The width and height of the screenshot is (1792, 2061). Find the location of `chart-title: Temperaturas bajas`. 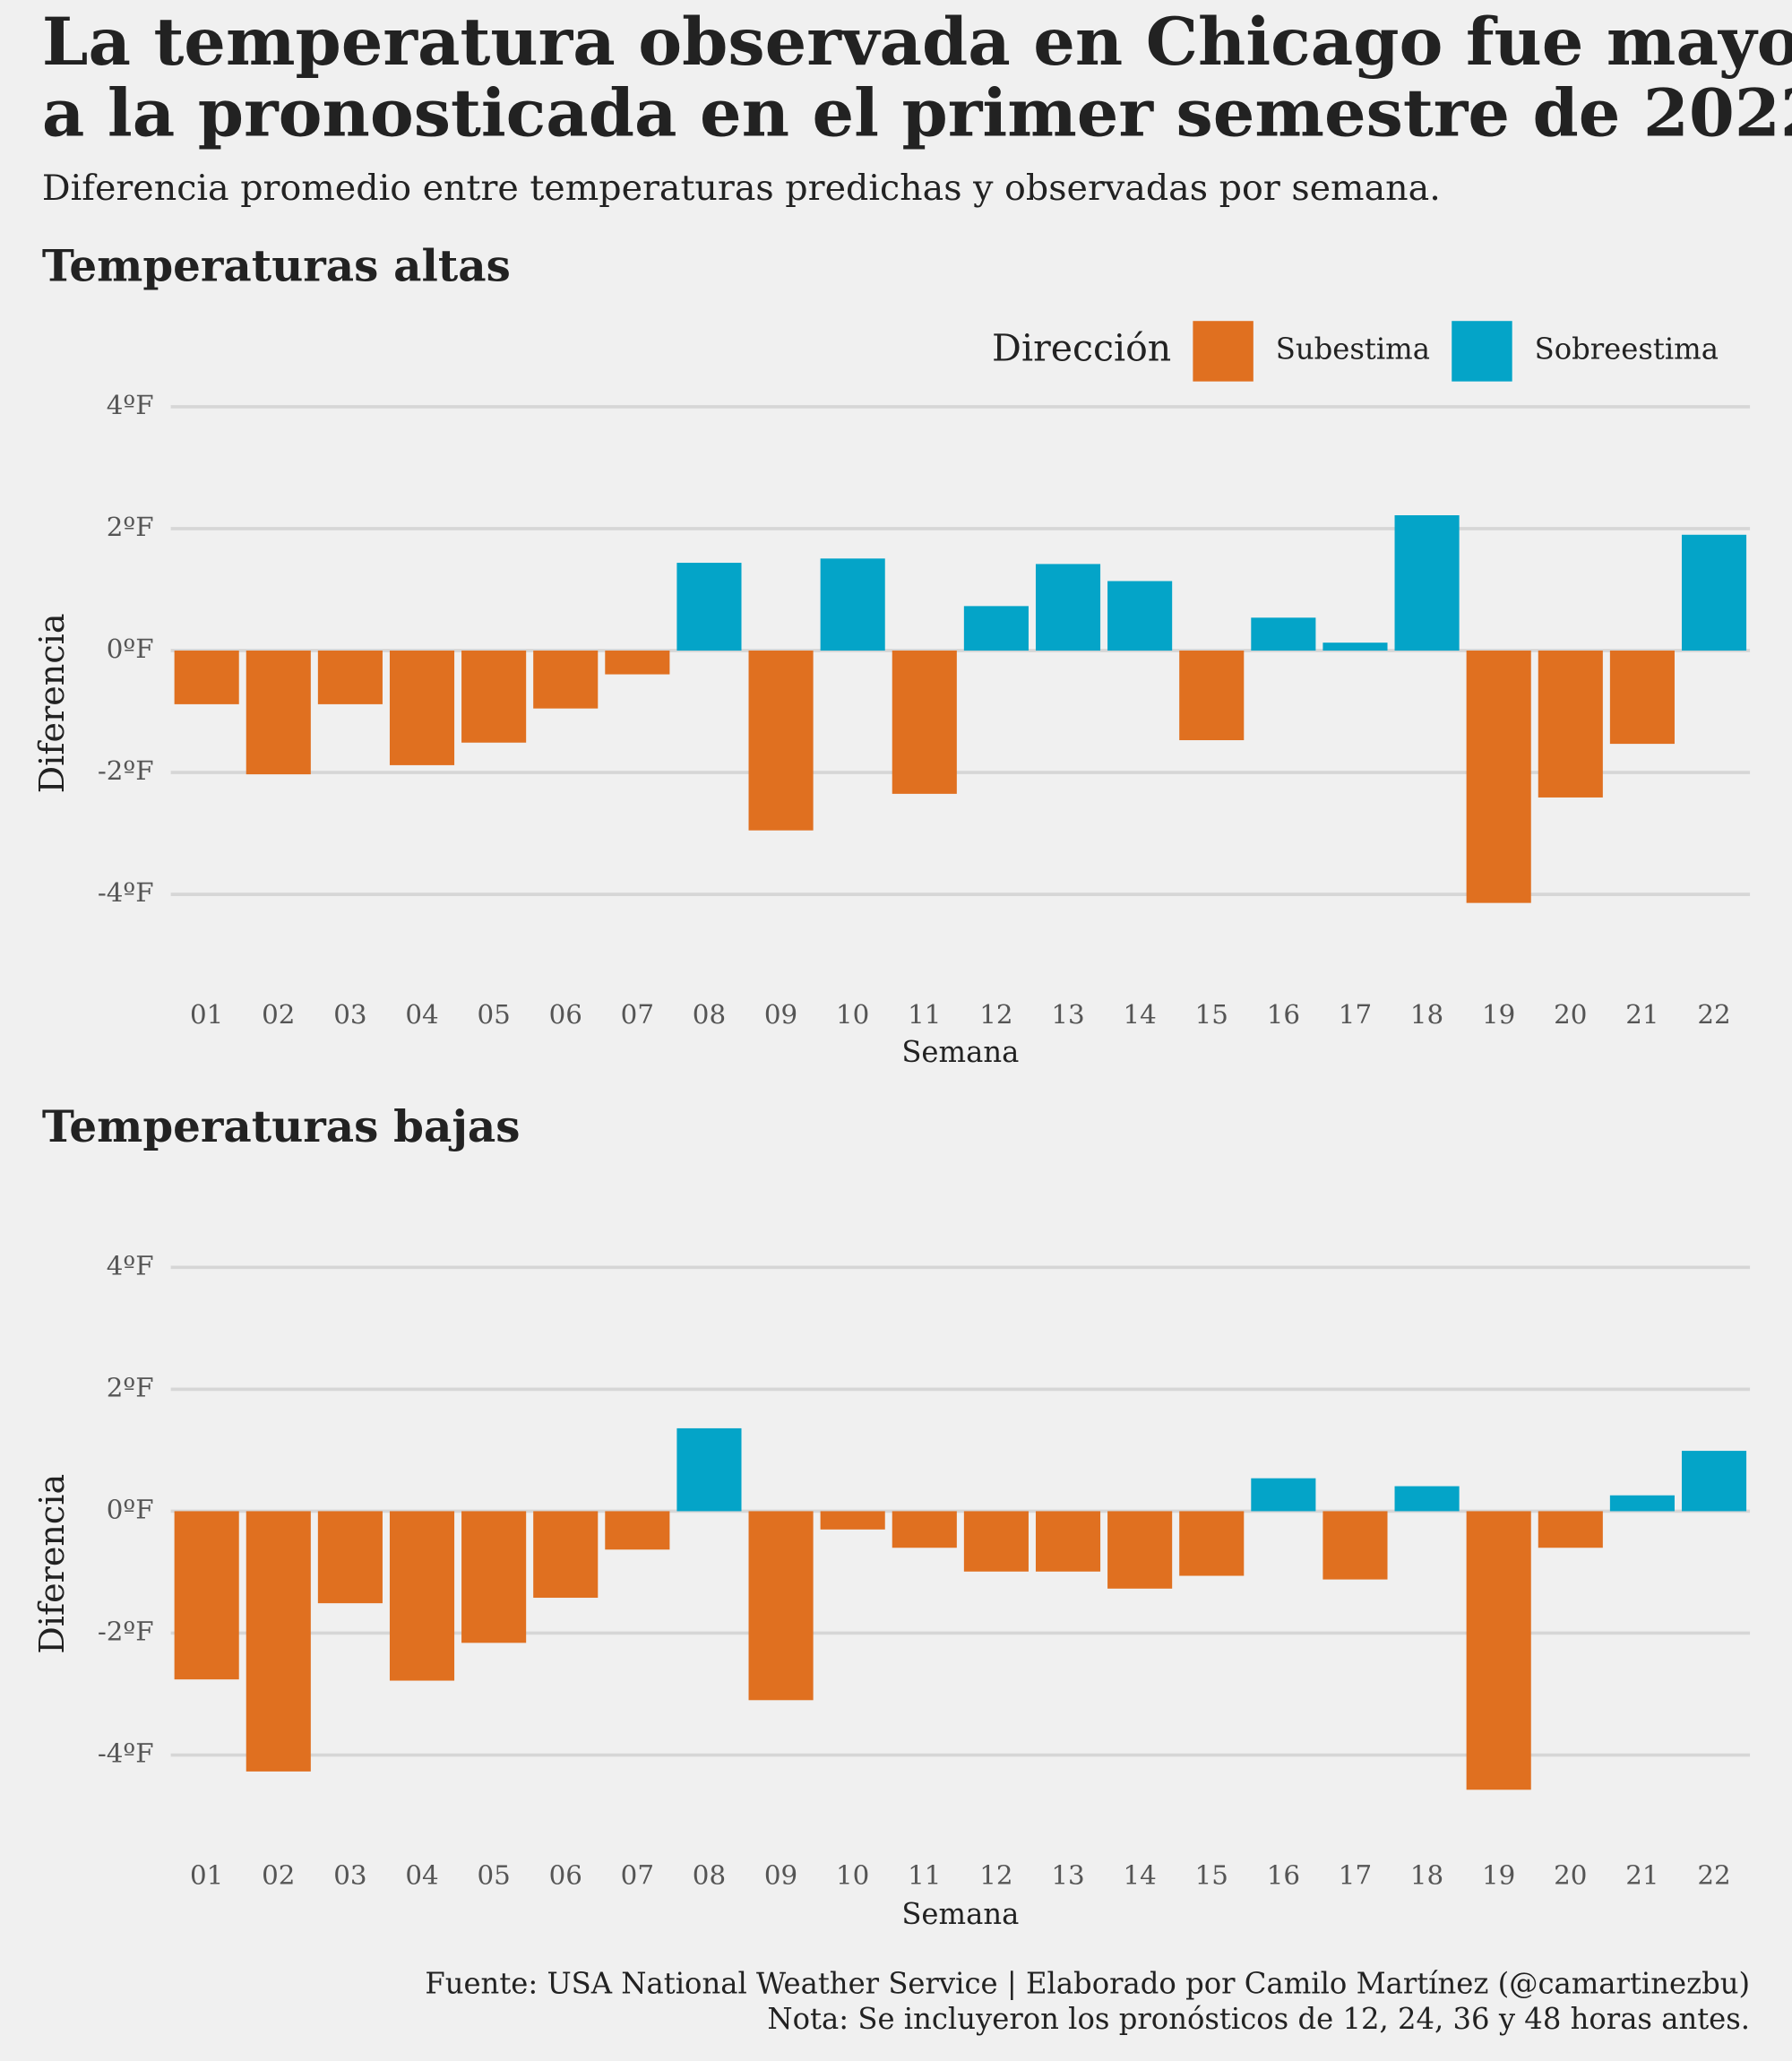

chart-title: Temperaturas bajas is located at coordinates (281, 1127).